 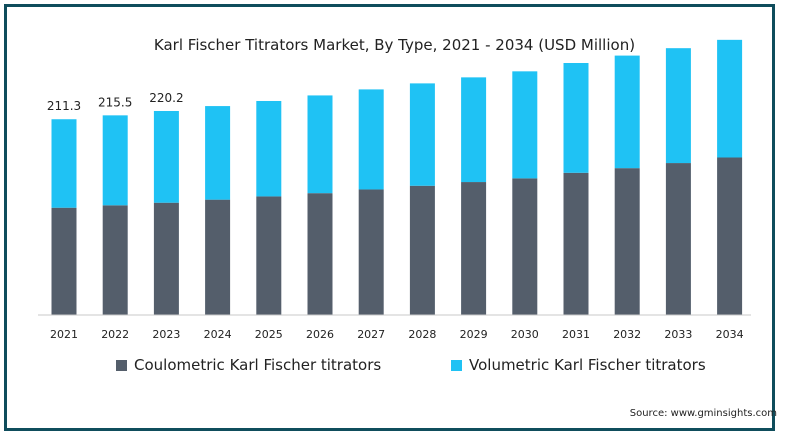 What do you see at coordinates (576, 334) in the screenshot?
I see `x-tick-label-2031: 2031` at bounding box center [576, 334].